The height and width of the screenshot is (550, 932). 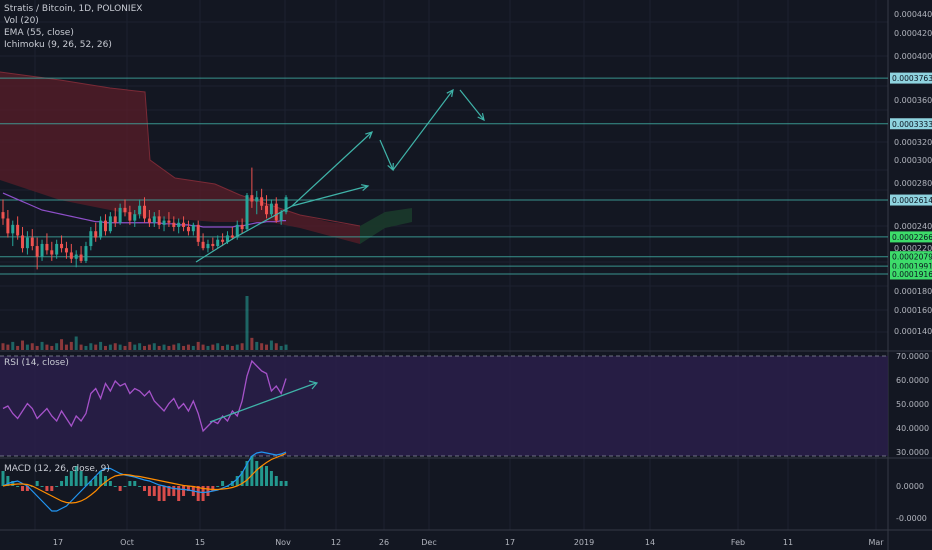 I want to click on time-tick-label: 17, so click(x=58, y=542).